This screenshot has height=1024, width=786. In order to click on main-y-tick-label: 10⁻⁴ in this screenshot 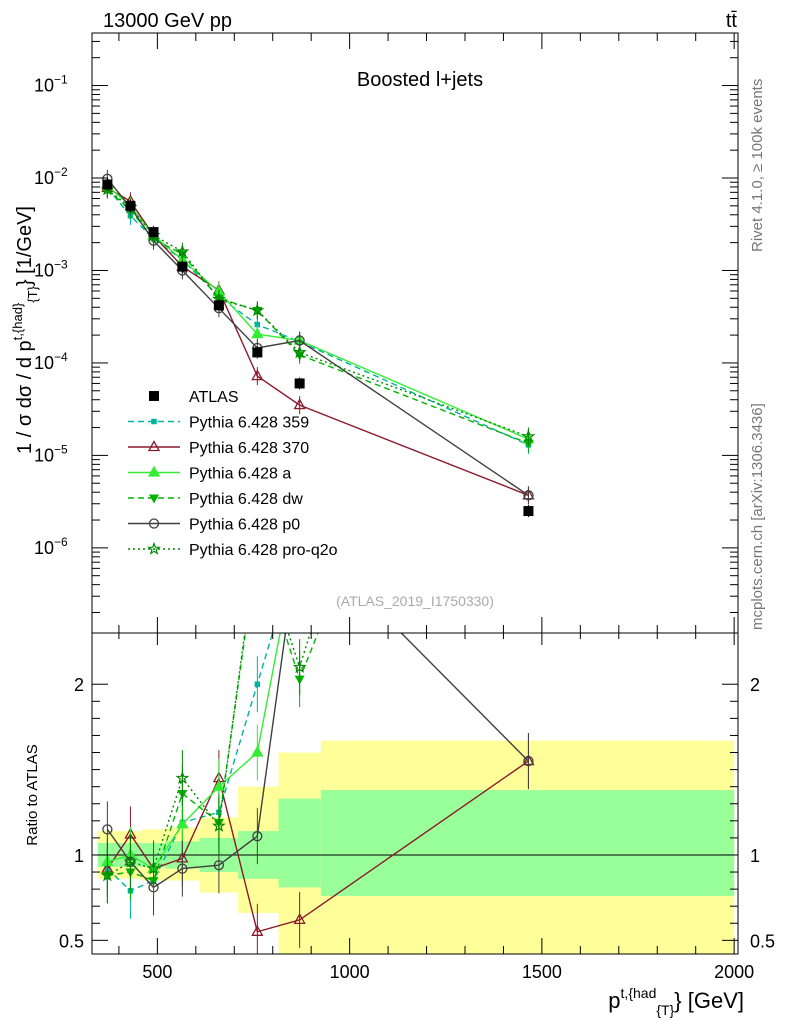, I will do `click(51, 361)`.